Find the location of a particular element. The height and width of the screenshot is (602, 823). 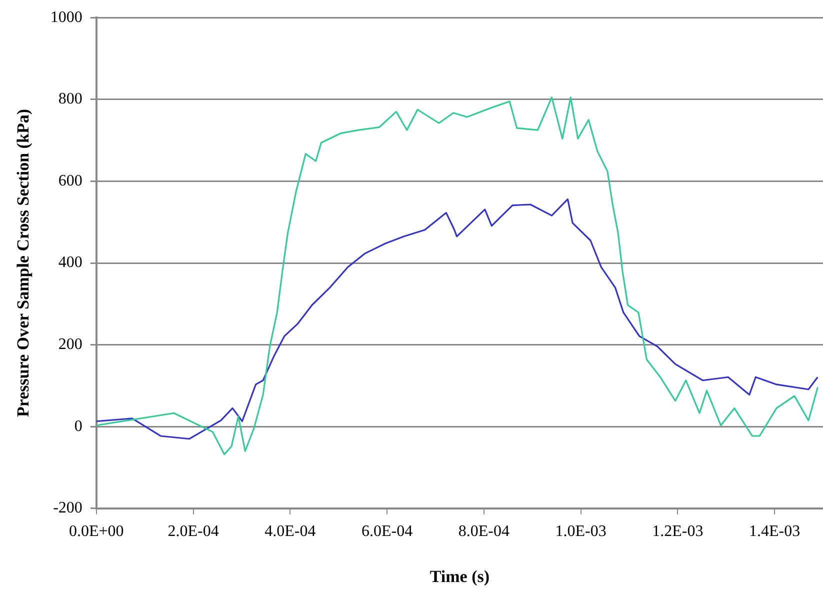

y-tick-label: 800 is located at coordinates (70, 99).